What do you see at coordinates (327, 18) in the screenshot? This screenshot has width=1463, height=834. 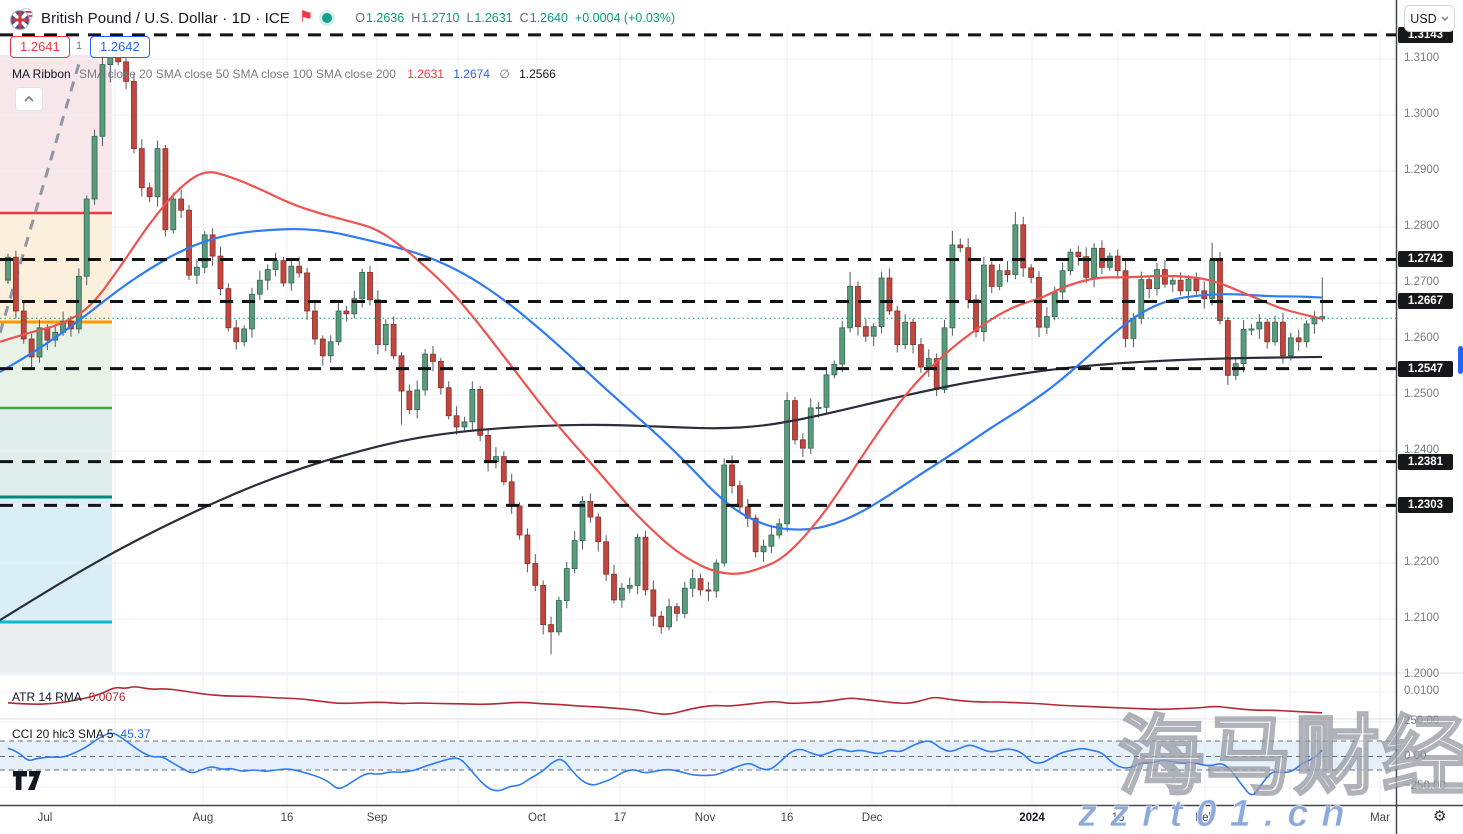 I see `market-status-icon` at bounding box center [327, 18].